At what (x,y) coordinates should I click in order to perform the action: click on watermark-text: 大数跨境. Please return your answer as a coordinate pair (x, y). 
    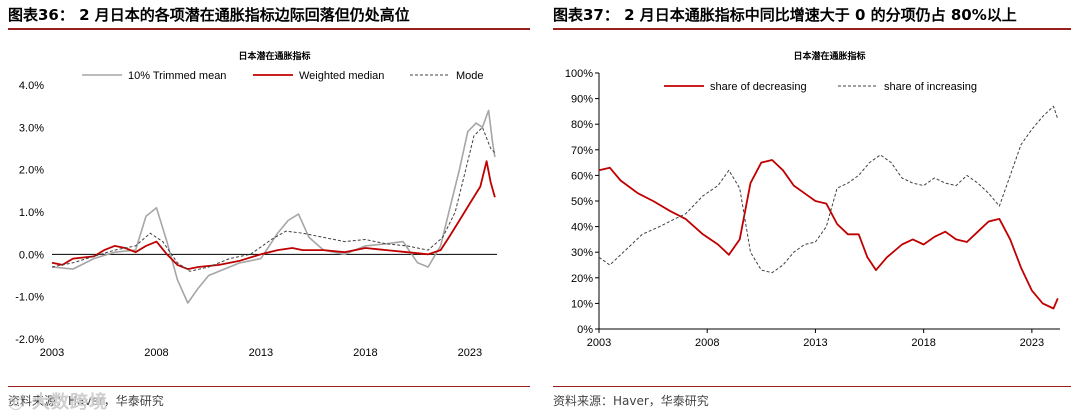
    Looking at the image, I should click on (69, 402).